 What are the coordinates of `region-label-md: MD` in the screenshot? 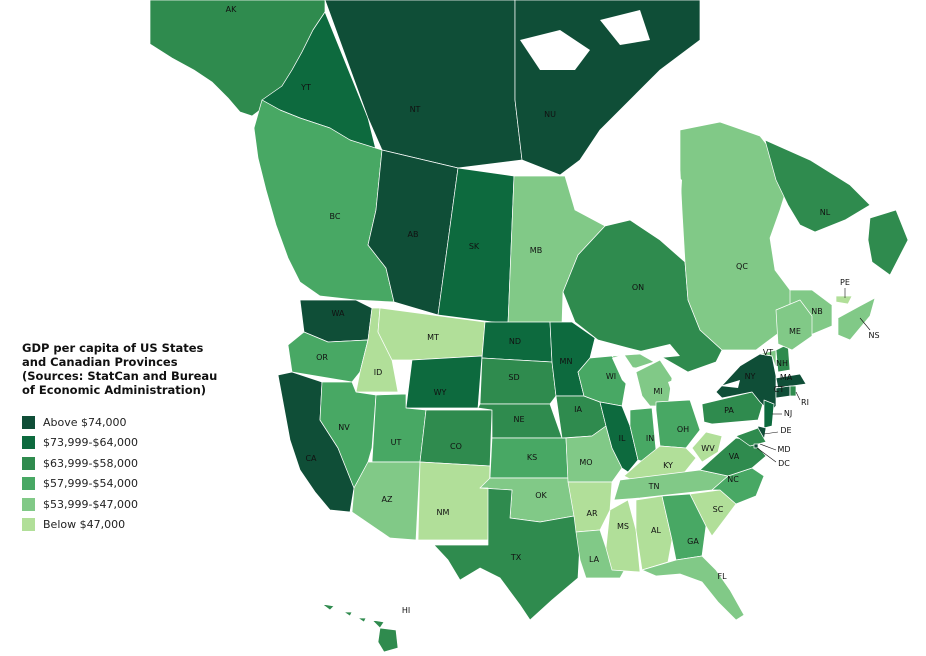 It's located at (783, 449).